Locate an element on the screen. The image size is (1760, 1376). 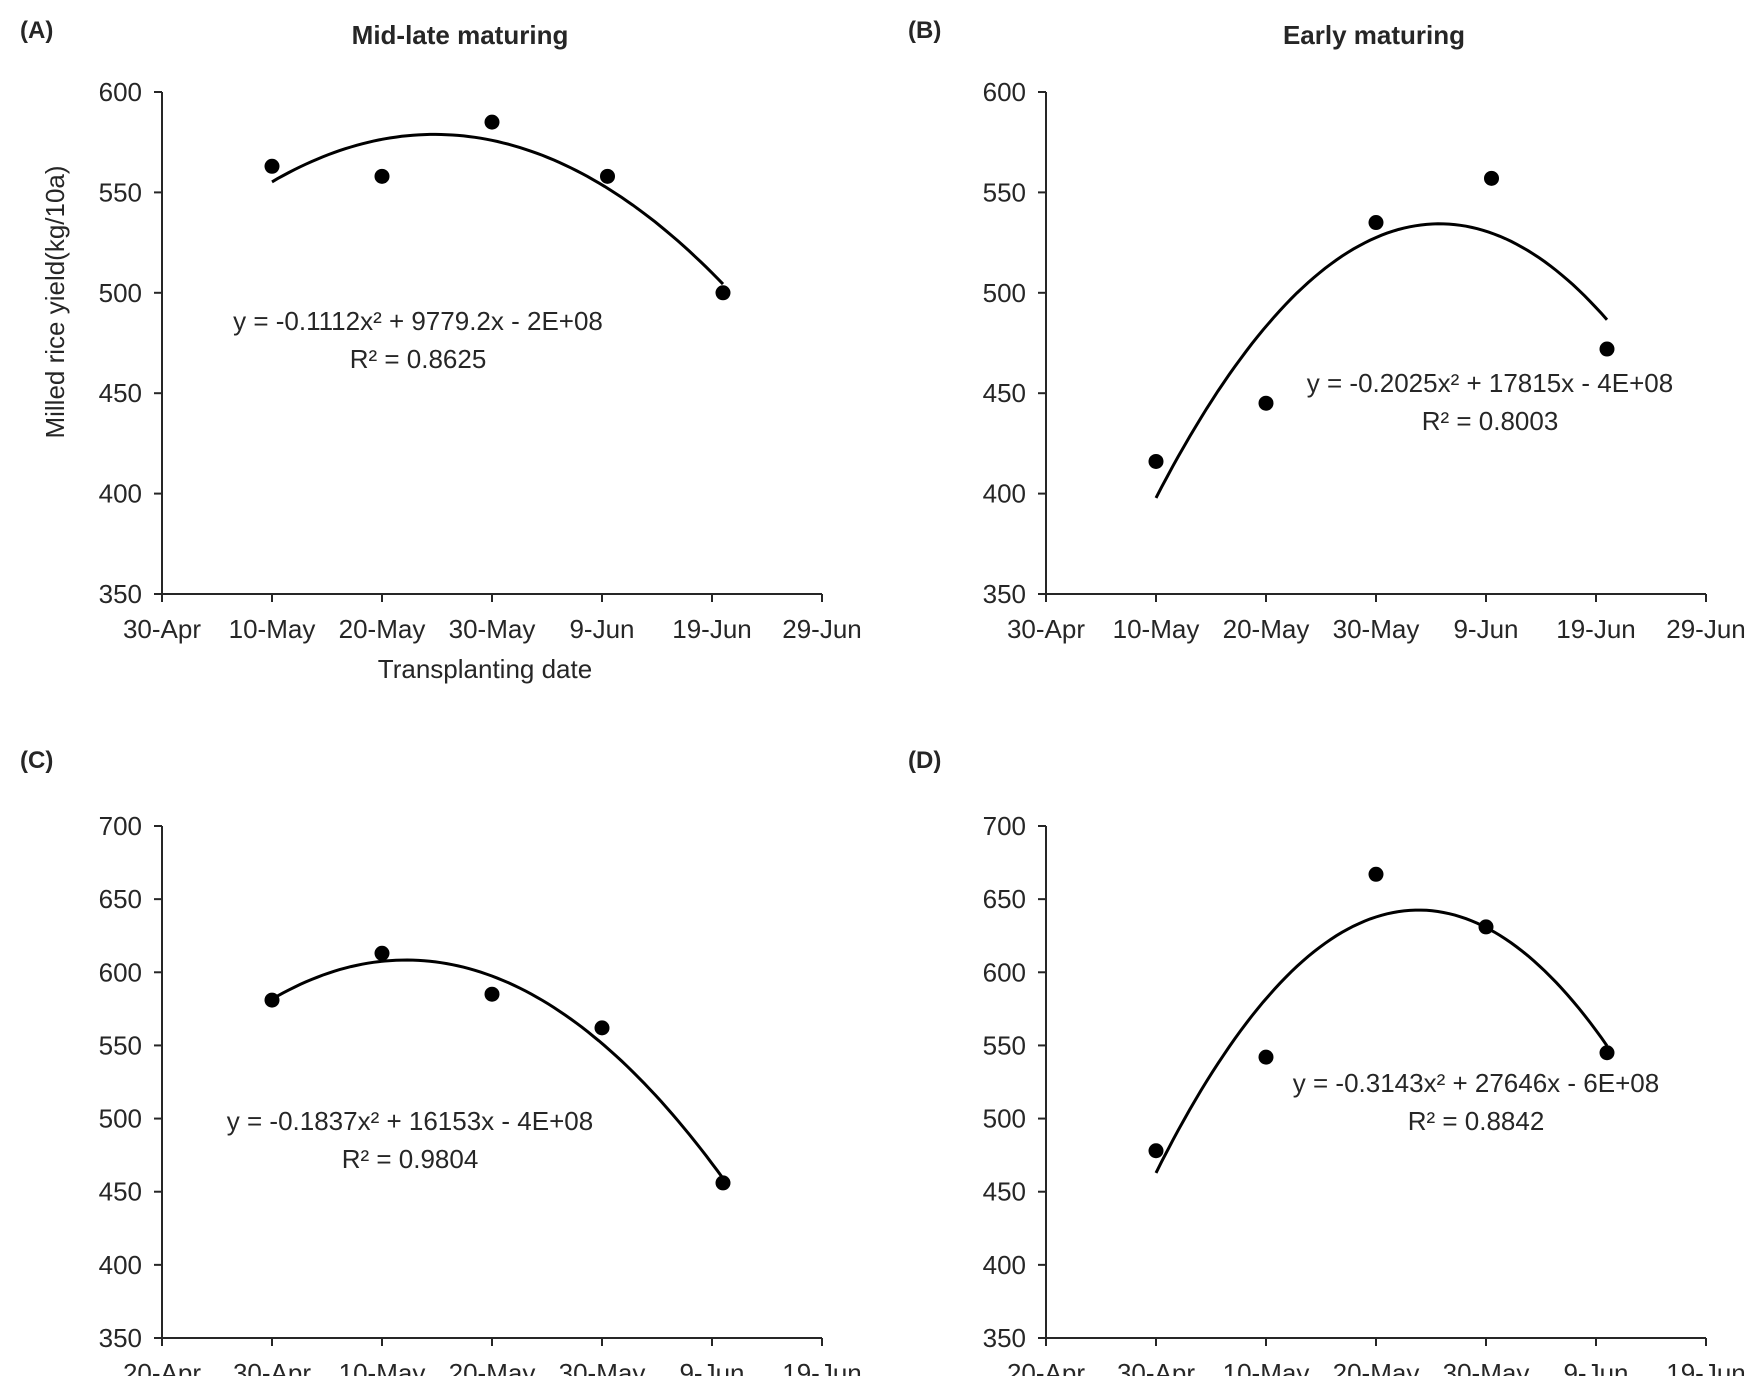
panel-label: (D) is located at coordinates (924, 760).